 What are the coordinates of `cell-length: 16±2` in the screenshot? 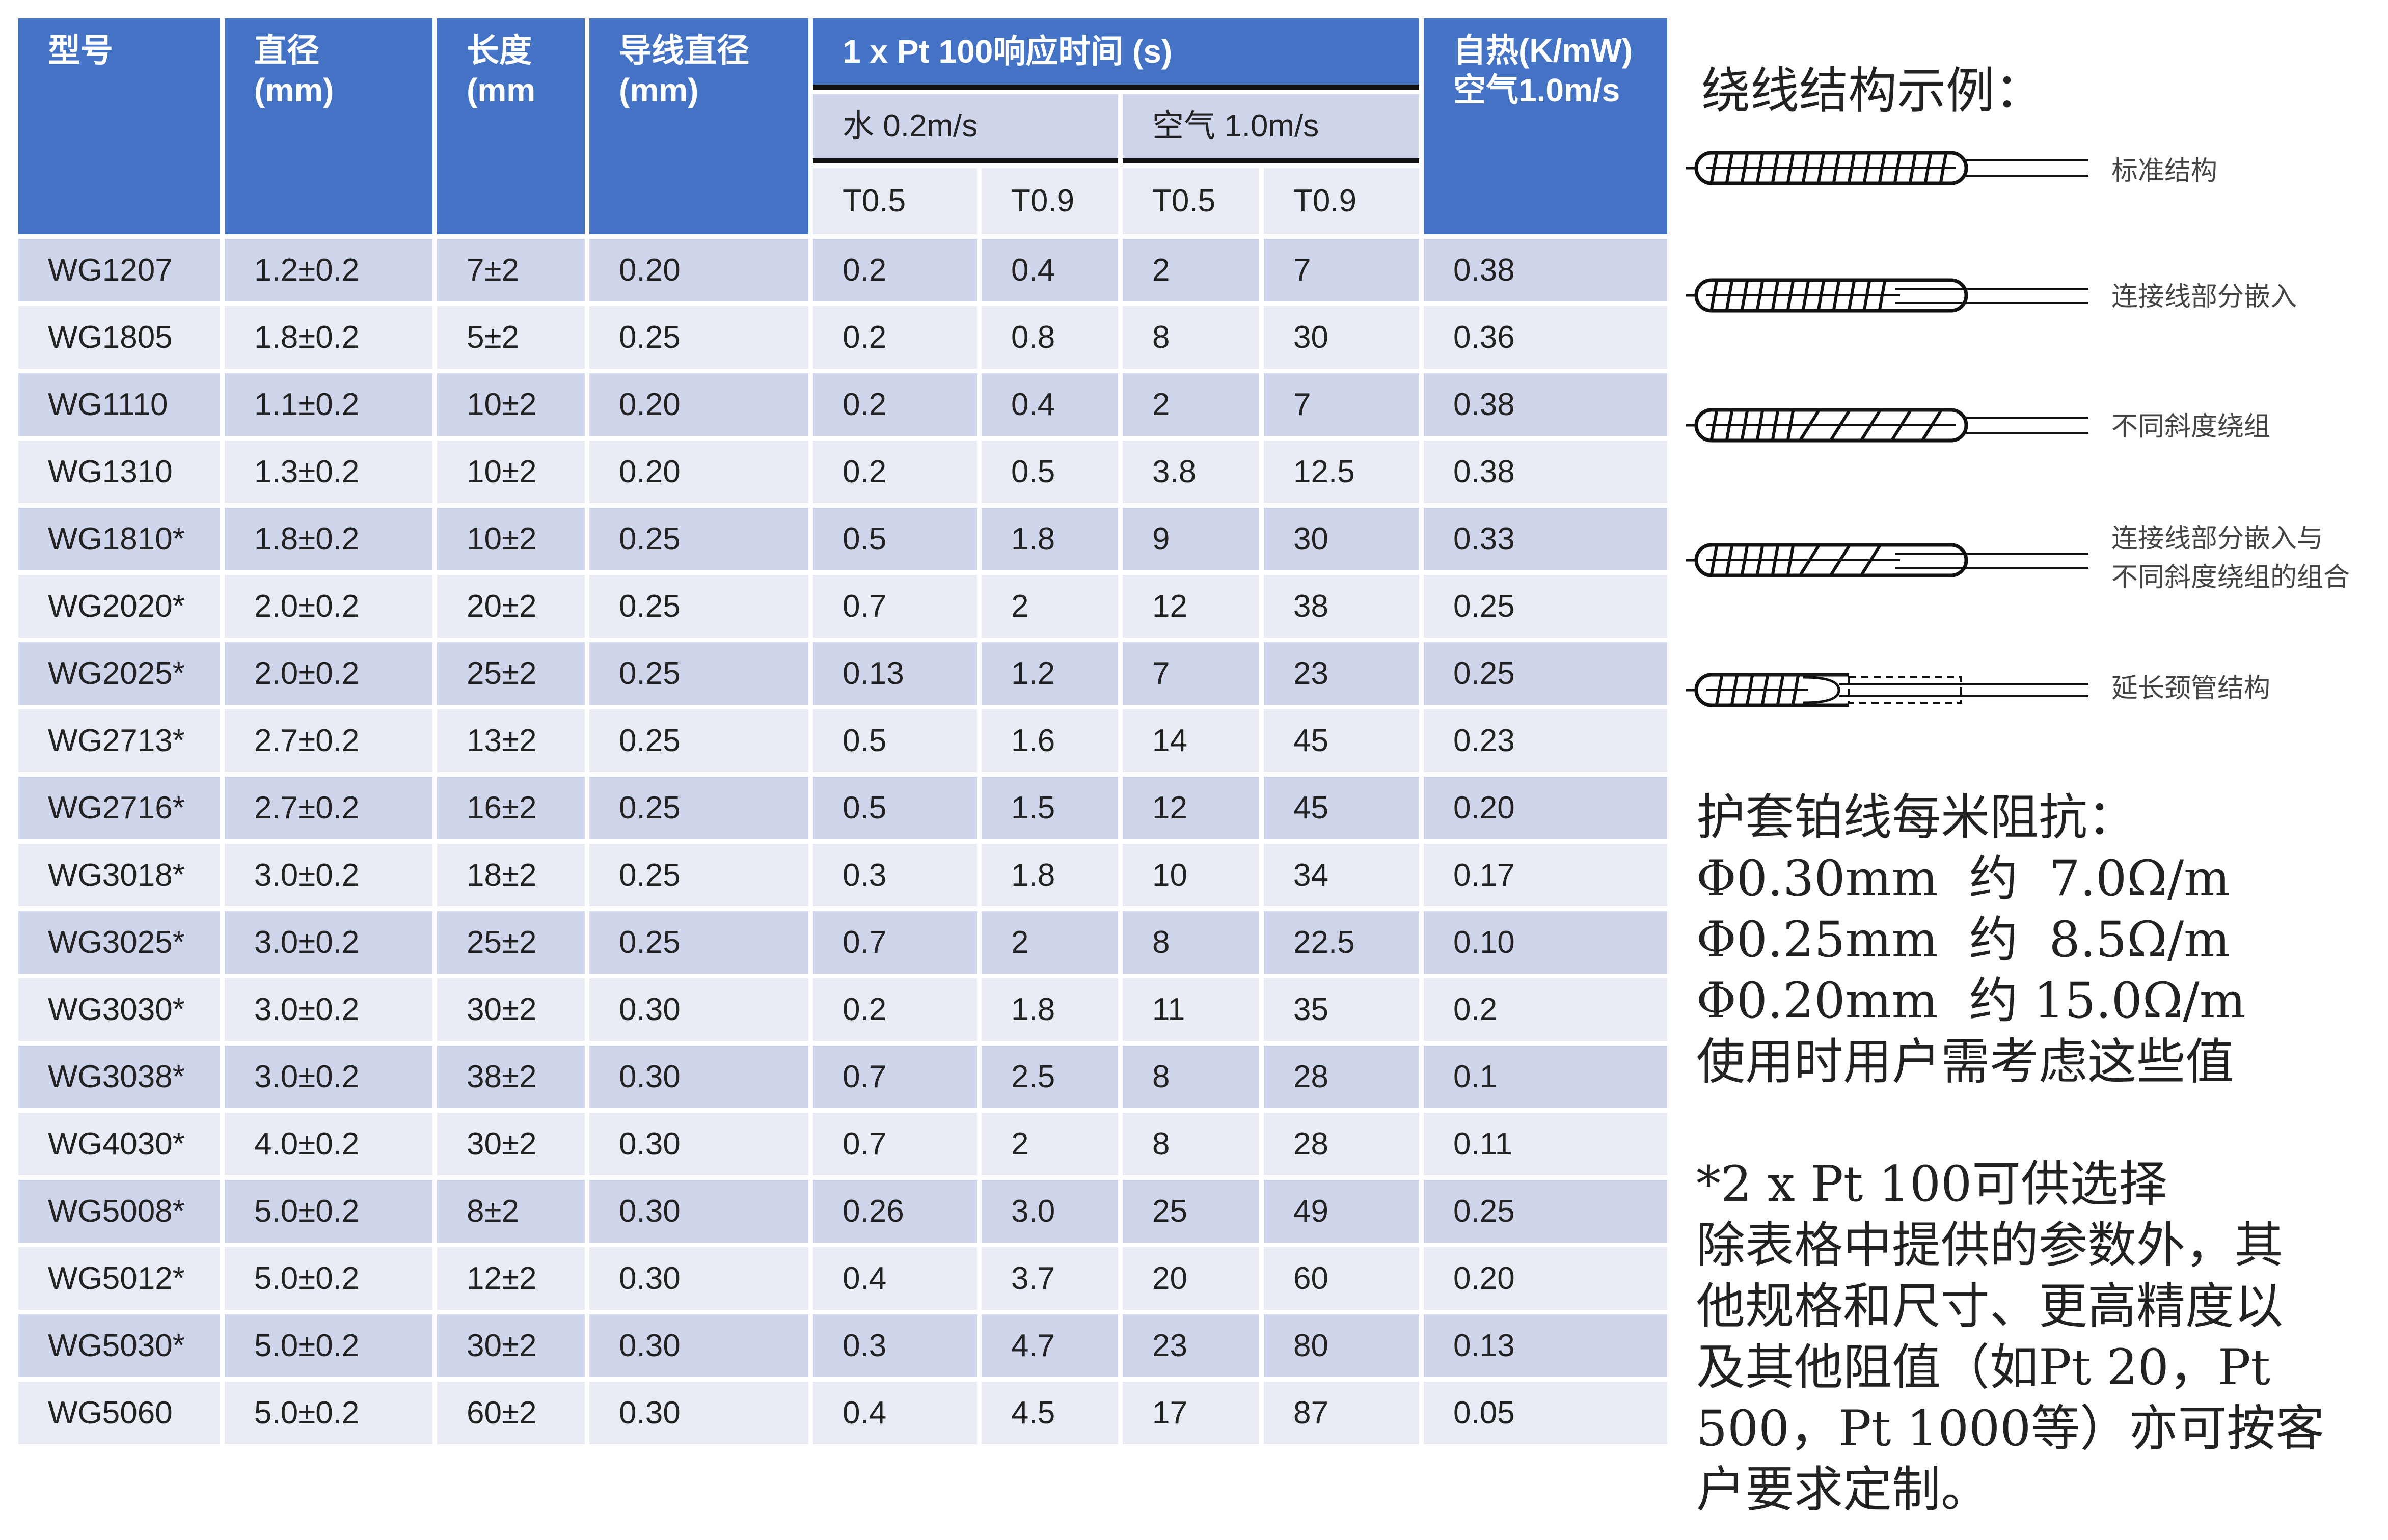 It's located at (511, 808).